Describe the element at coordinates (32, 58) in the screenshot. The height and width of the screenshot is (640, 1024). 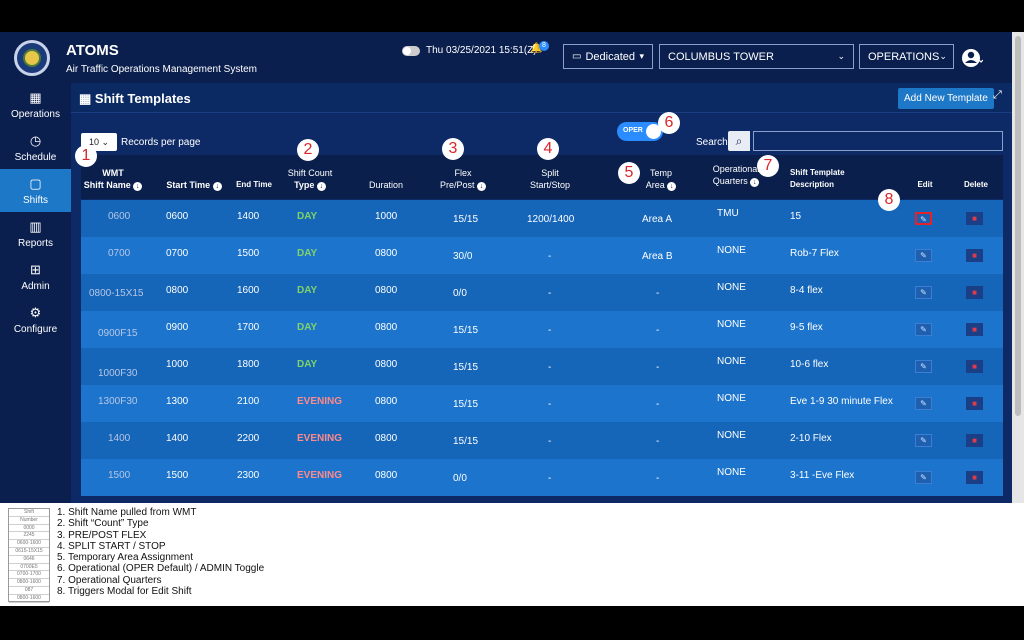
I see `agency-logo` at that location.